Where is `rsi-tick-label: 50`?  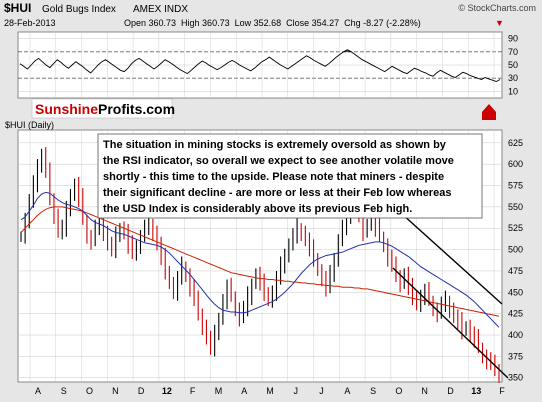 rsi-tick-label: 50 is located at coordinates (513, 65).